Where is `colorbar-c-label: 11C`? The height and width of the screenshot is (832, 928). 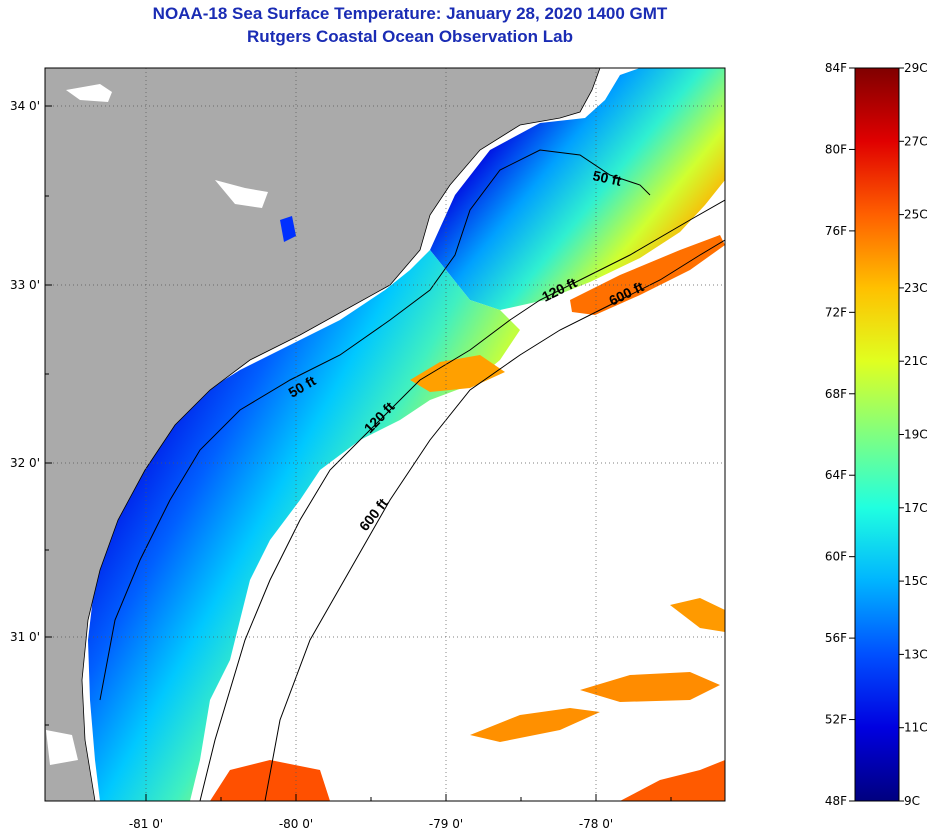
colorbar-c-label: 11C is located at coordinates (916, 728).